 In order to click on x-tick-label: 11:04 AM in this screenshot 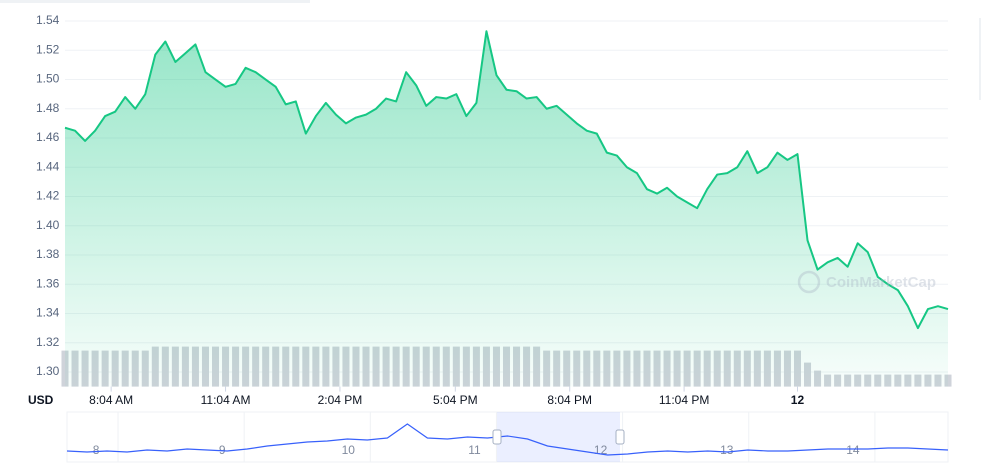, I will do `click(226, 400)`.